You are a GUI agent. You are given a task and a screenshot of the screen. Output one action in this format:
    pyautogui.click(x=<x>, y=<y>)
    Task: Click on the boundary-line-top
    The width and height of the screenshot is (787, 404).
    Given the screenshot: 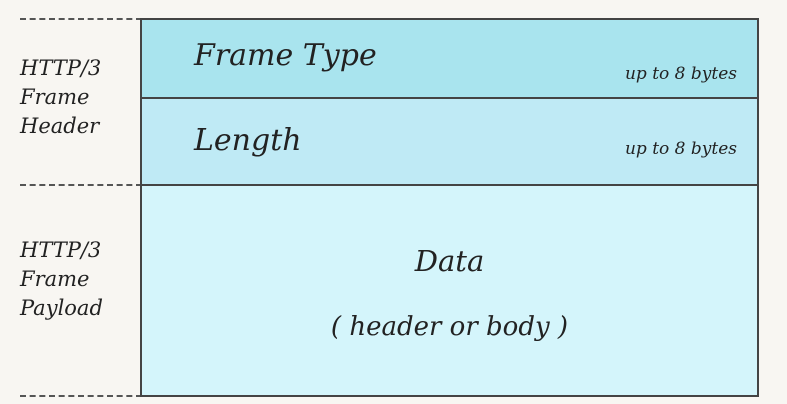 What is the action you would take?
    pyautogui.click(x=81, y=19)
    